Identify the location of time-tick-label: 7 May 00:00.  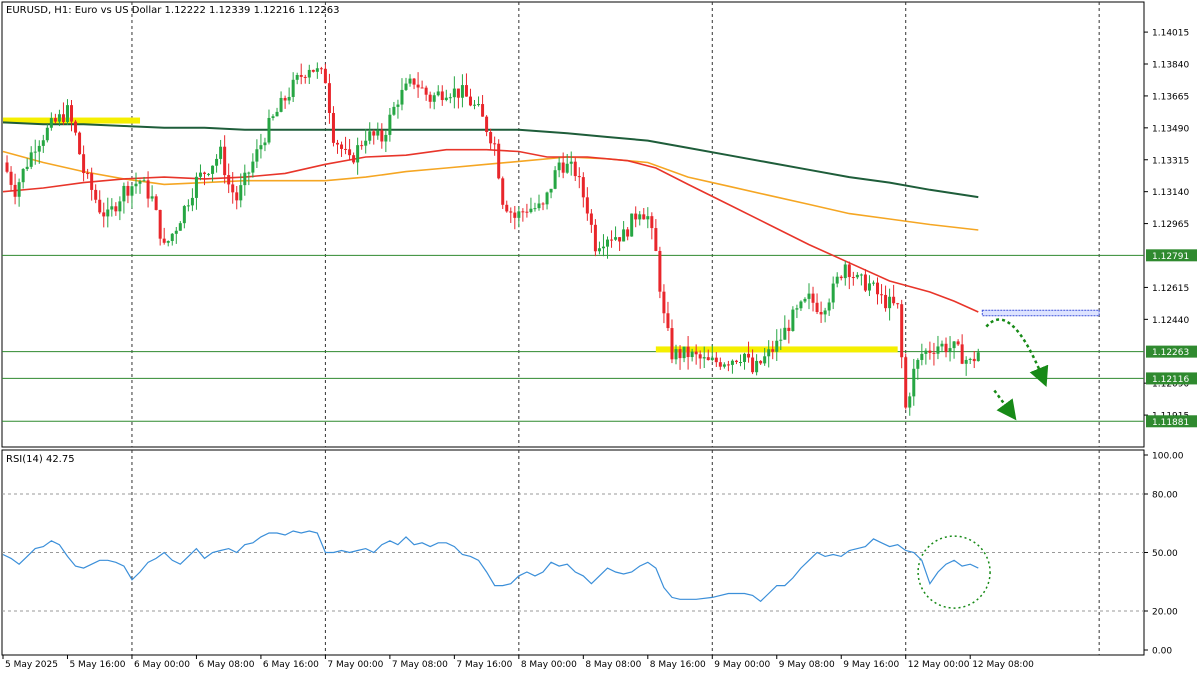
(355, 665).